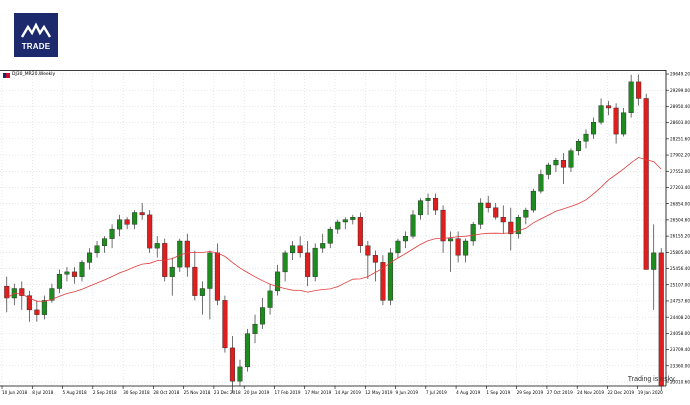 This screenshot has height=405, width=690. I want to click on x-tick-label: 12 May 2019, so click(379, 392).